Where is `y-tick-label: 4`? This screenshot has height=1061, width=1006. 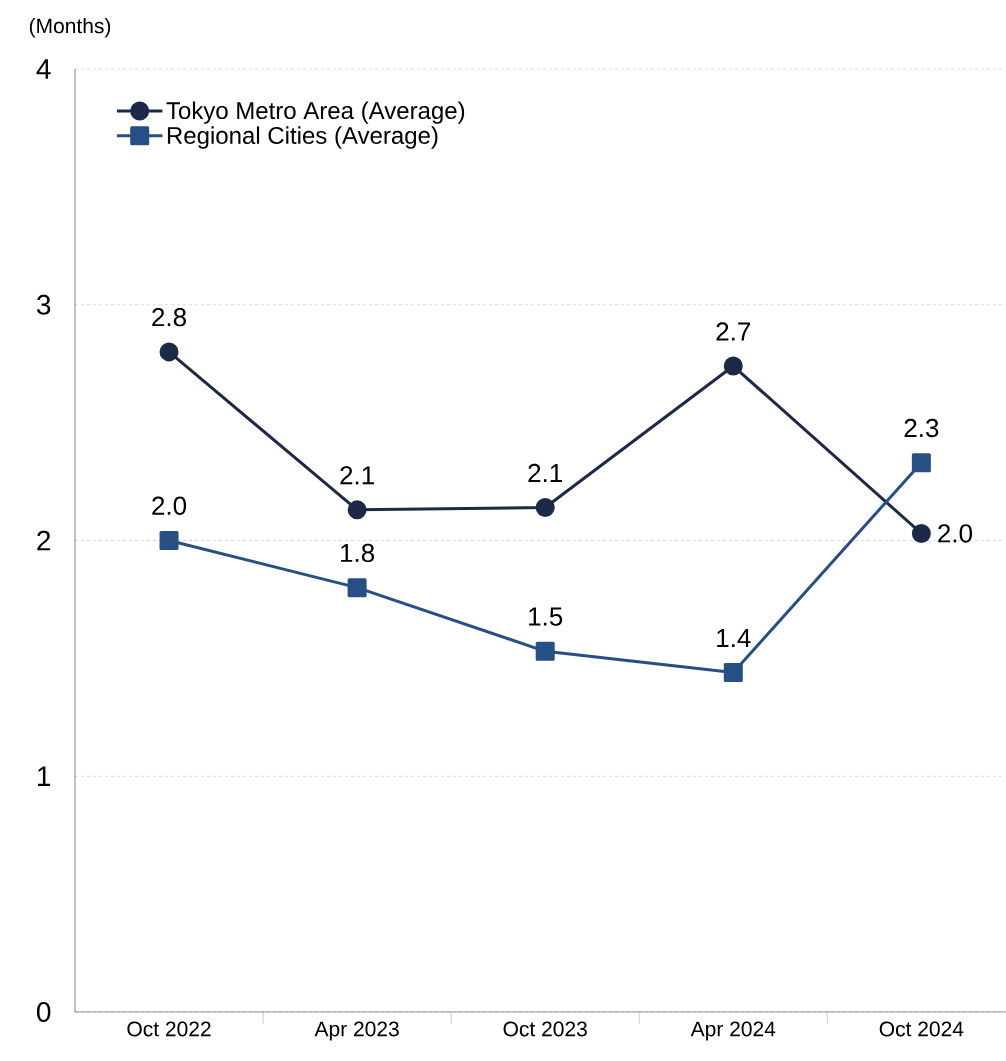 y-tick-label: 4 is located at coordinates (43, 69).